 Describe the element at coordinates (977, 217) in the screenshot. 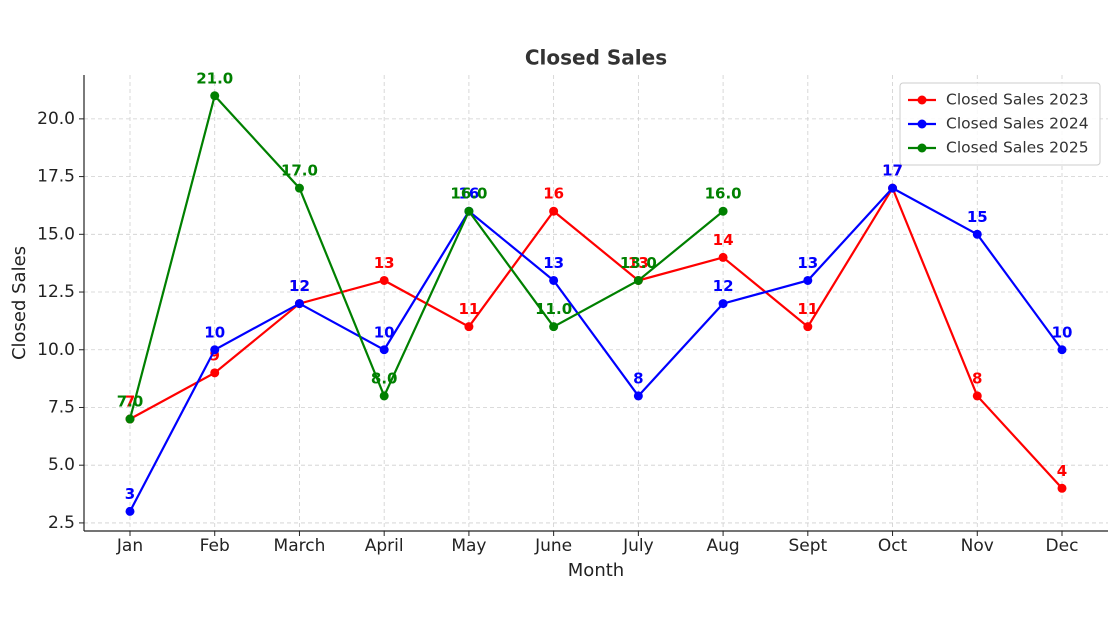

I see `data-label: 15` at that location.